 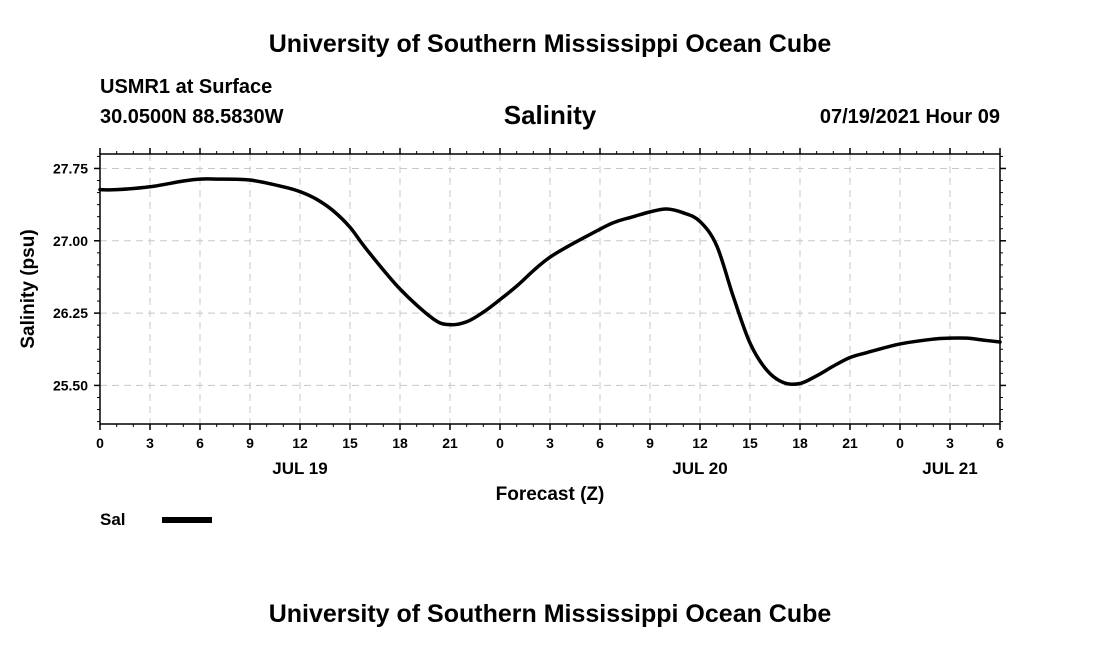 I want to click on date-label: JUL 20, so click(x=699, y=468).